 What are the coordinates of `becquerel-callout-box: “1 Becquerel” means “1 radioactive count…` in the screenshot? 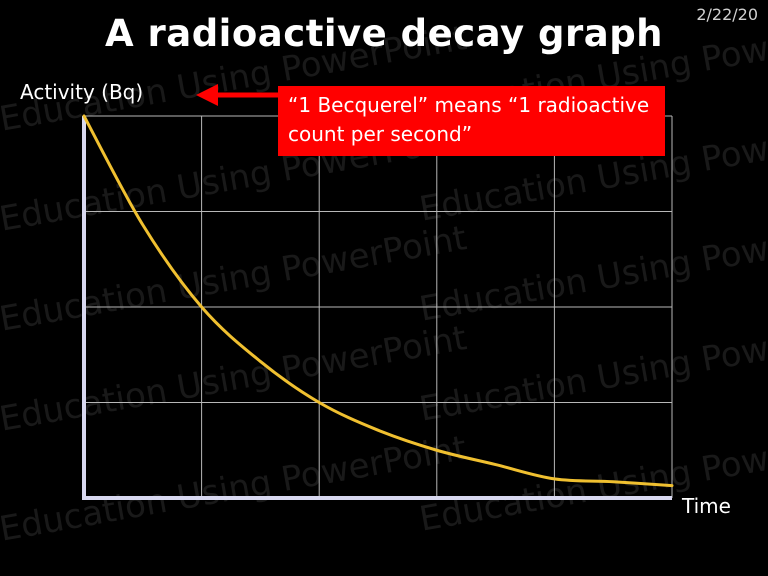 It's located at (471, 121).